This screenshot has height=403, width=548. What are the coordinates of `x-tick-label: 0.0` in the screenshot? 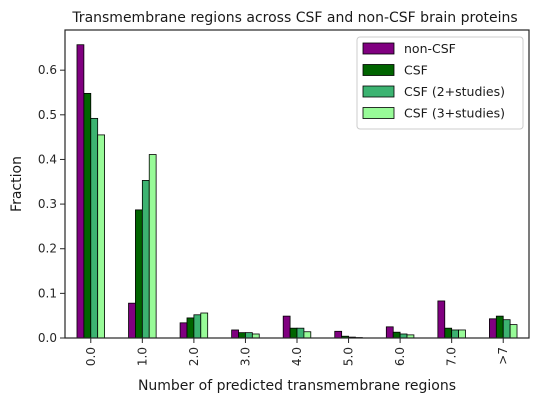 It's located at (91, 356).